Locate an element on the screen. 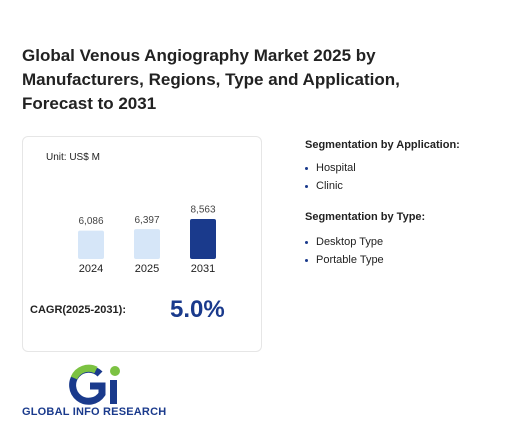  logo-text: GLOBAL INFO RESEARCH is located at coordinates (94, 412).